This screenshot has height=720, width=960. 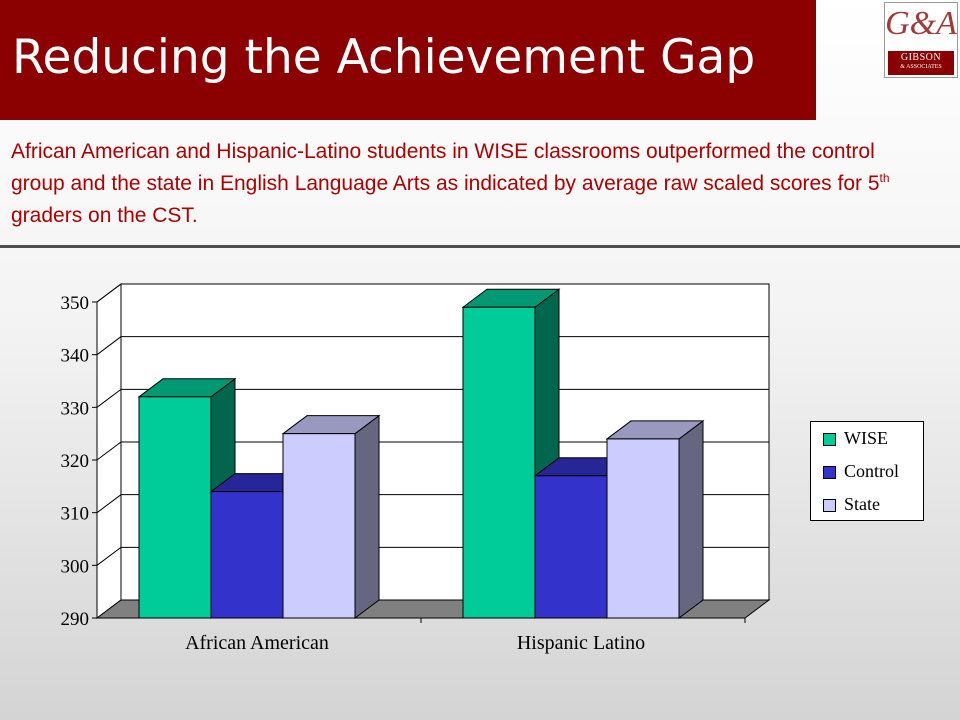 I want to click on legend-item: Control, so click(x=873, y=472).